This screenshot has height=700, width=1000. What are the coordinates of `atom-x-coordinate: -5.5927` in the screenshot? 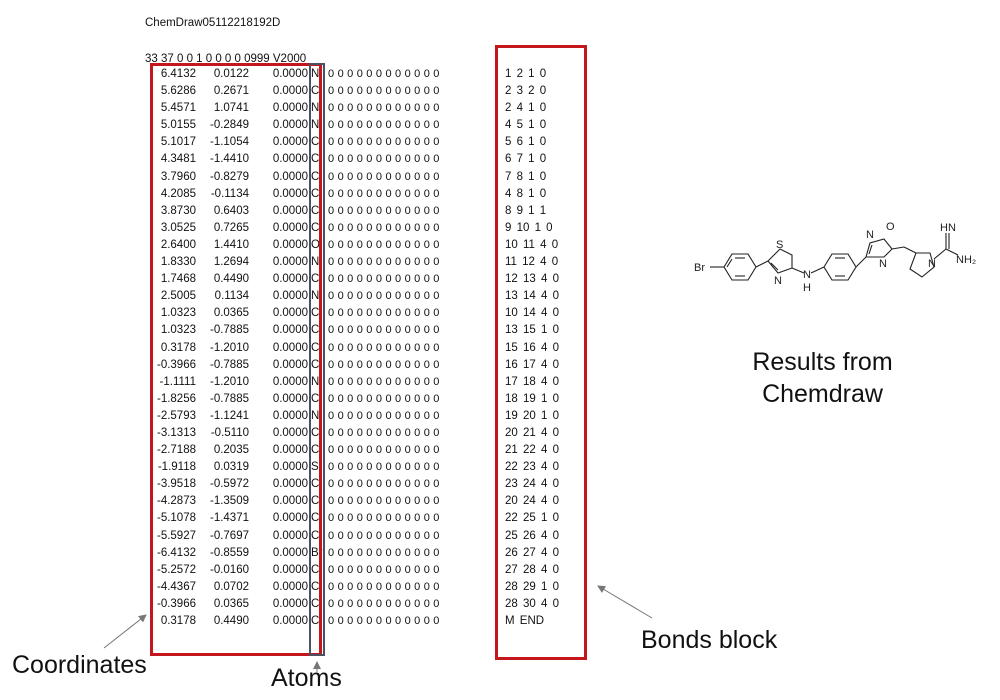 It's located at (176, 535).